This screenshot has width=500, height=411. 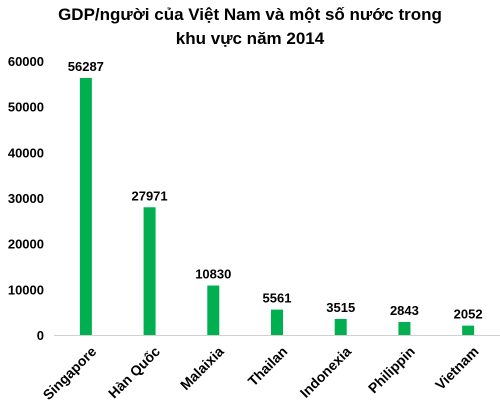 What do you see at coordinates (26, 244) in the screenshot?
I see `y-tick-label: 20000` at bounding box center [26, 244].